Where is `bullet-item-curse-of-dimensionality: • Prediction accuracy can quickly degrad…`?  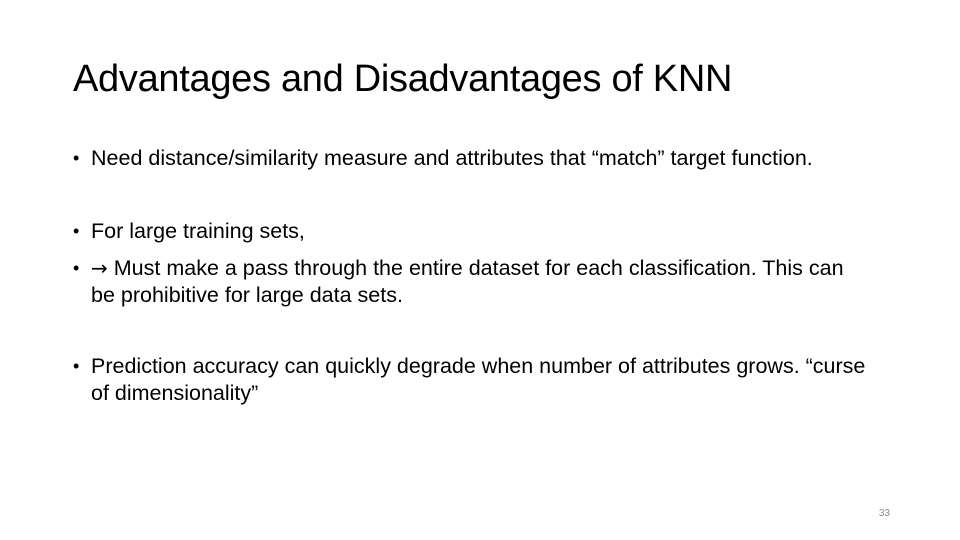 bullet-item-curse-of-dimensionality: • Prediction accuracy can quickly degrad… is located at coordinates (473, 380).